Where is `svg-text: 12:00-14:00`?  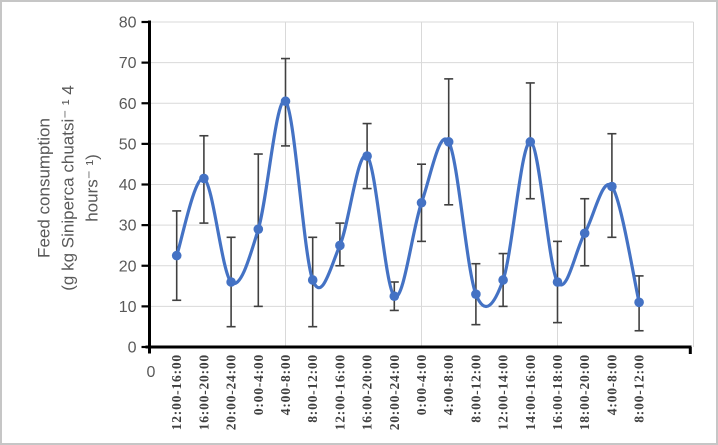 svg-text: 12:00-14:00 is located at coordinates (503, 392).